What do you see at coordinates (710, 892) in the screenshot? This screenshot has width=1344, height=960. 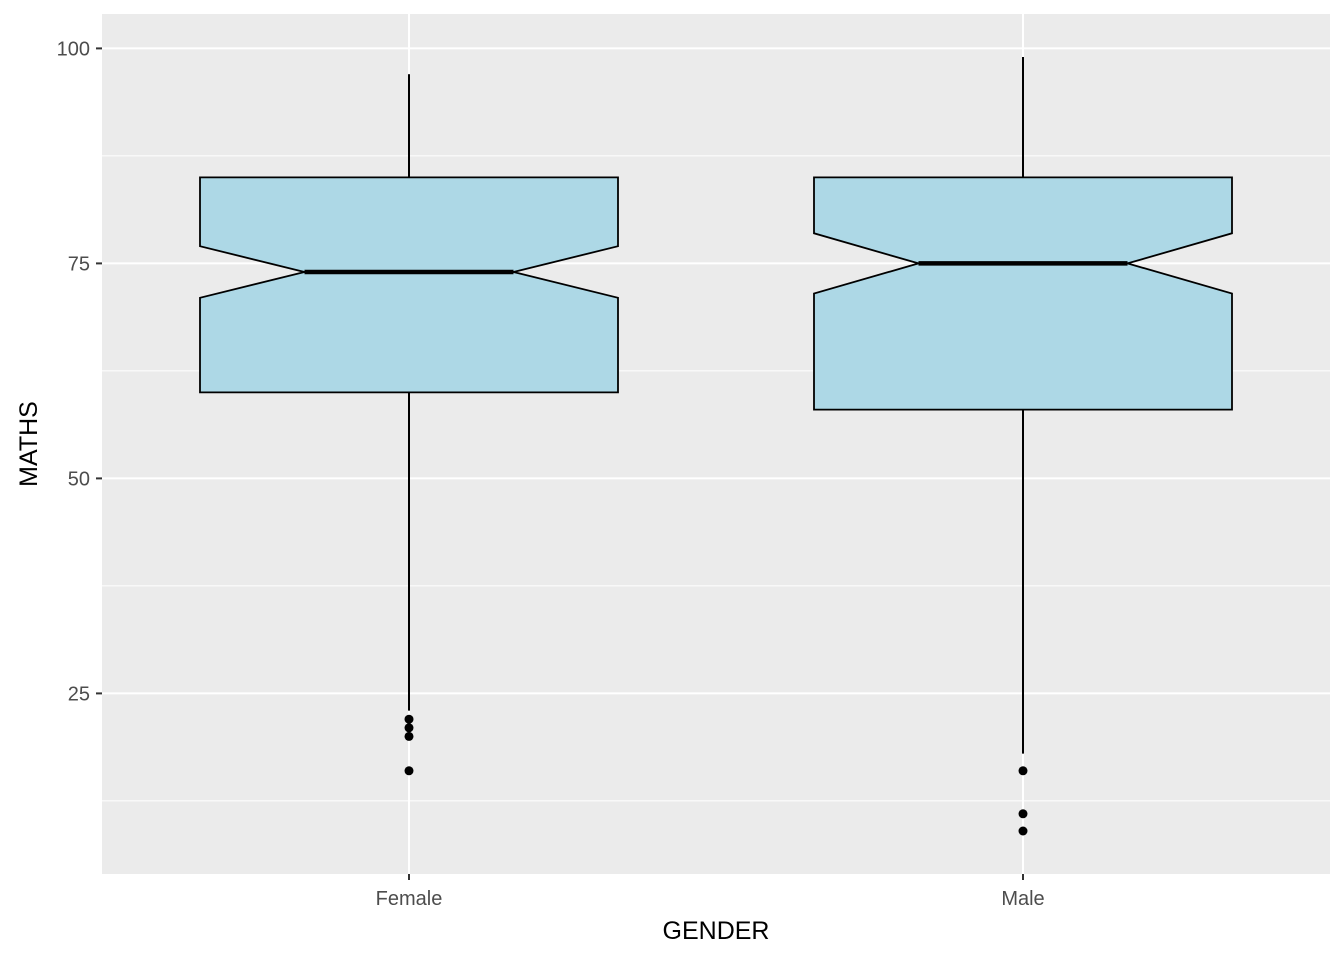 I see `x-axis: Female Male` at bounding box center [710, 892].